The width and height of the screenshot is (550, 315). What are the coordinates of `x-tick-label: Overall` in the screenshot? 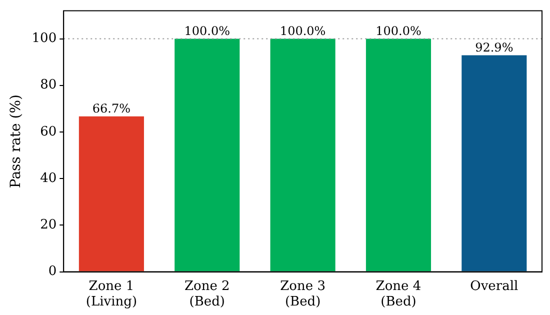 It's located at (494, 286).